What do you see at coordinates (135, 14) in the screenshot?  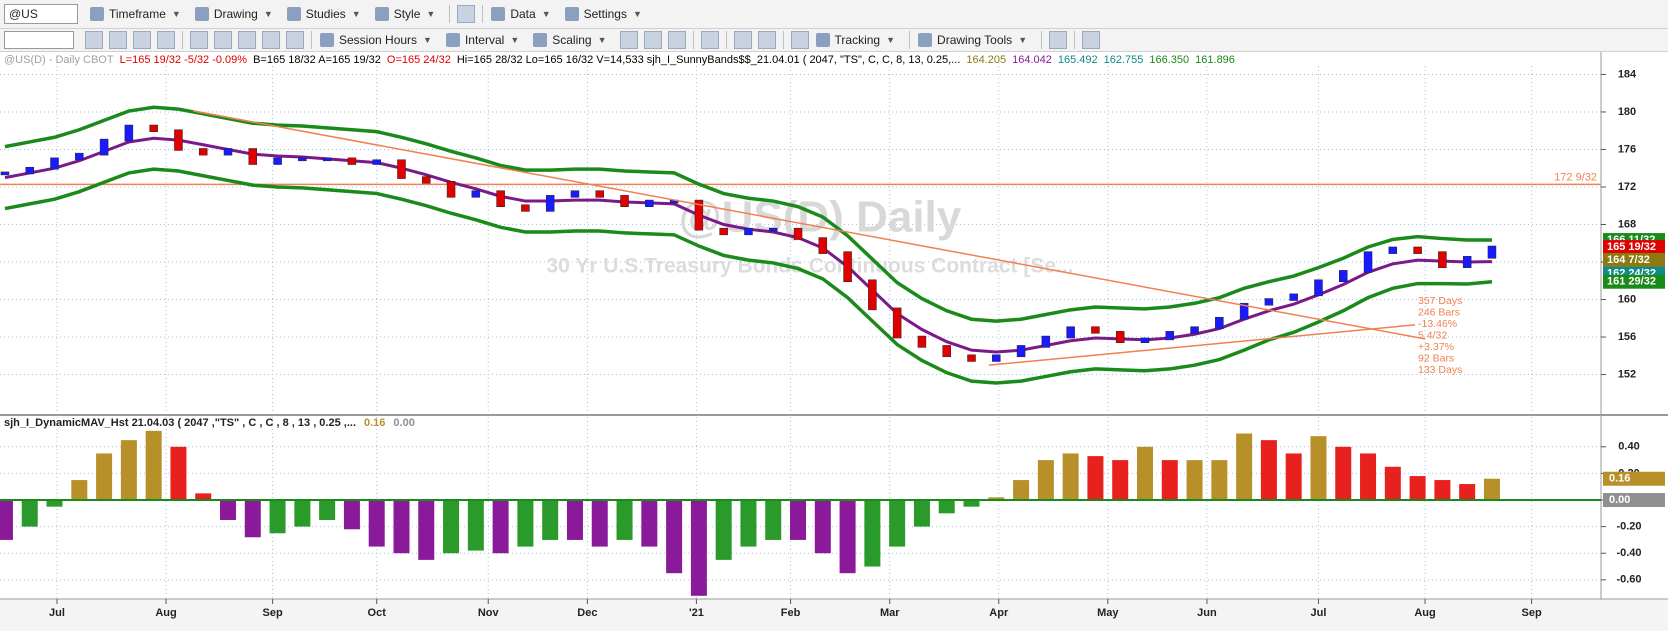 I see `toolbar-button: Timeframe ▼` at bounding box center [135, 14].